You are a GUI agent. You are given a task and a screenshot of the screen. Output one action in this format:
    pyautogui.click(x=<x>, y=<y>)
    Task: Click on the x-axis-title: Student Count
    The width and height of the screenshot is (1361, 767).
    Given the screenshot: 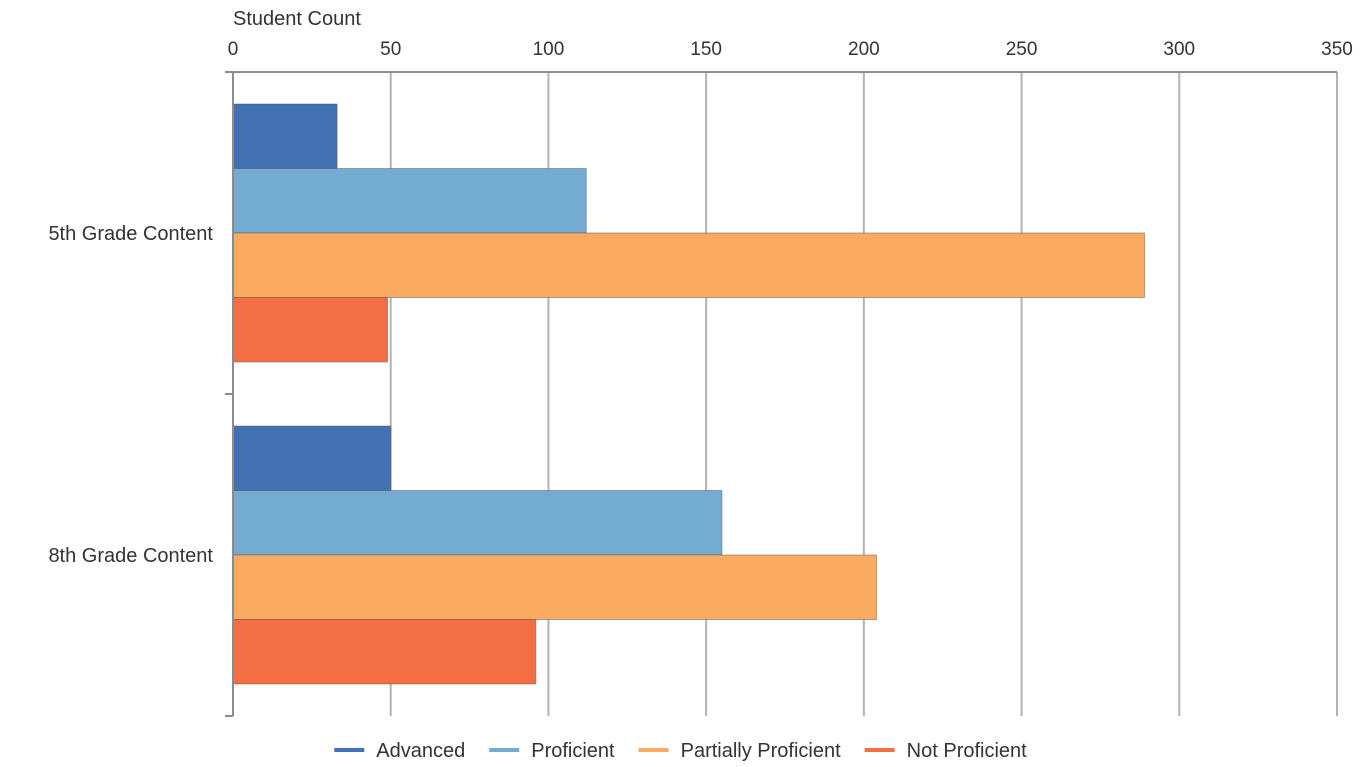 What is the action you would take?
    pyautogui.click(x=297, y=19)
    